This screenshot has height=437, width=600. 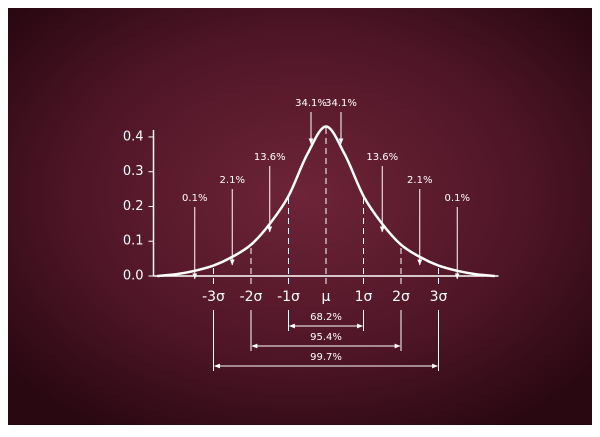 What do you see at coordinates (133, 136) in the screenshot?
I see `y-tick-label: 0.4` at bounding box center [133, 136].